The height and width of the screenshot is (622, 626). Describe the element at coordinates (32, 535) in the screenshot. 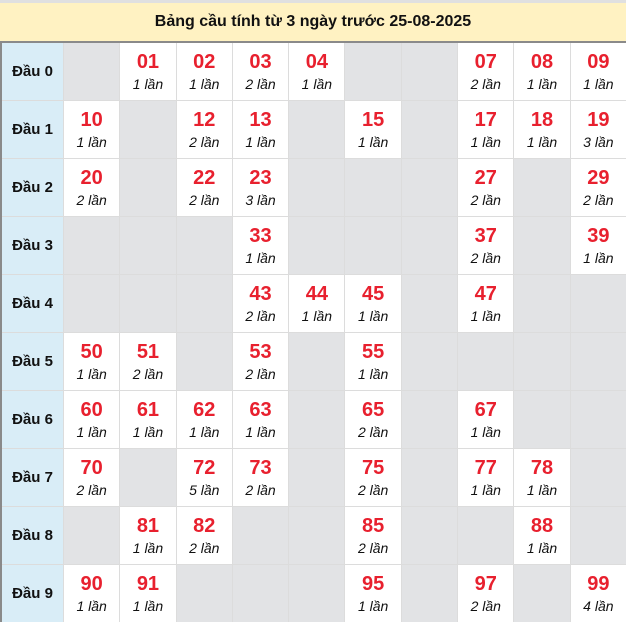

I see `row-label: Đầu 8` at that location.